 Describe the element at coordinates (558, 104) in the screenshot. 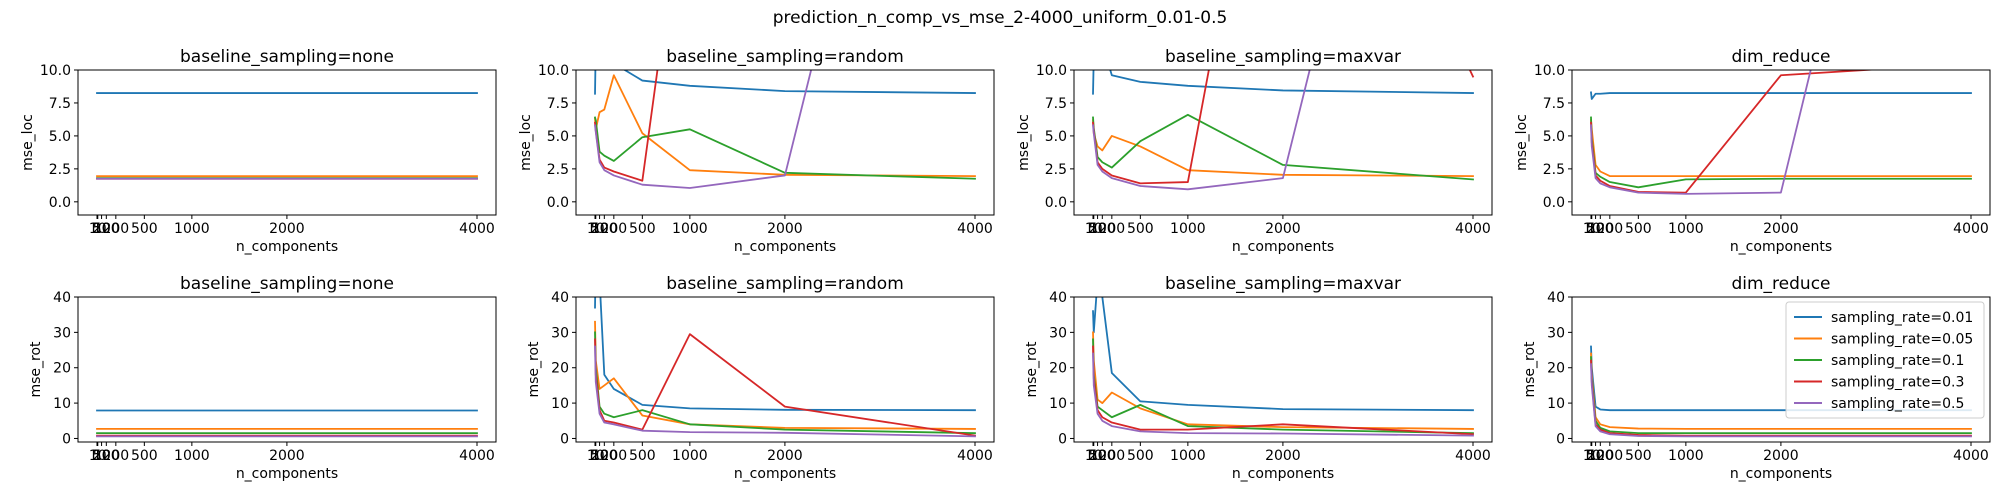

I see `y-tick-label: 7.5` at that location.